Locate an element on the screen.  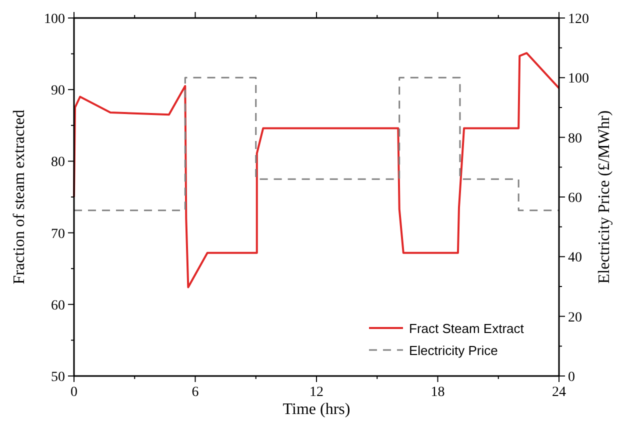
y2-tick-label: 0 is located at coordinates (571, 377).